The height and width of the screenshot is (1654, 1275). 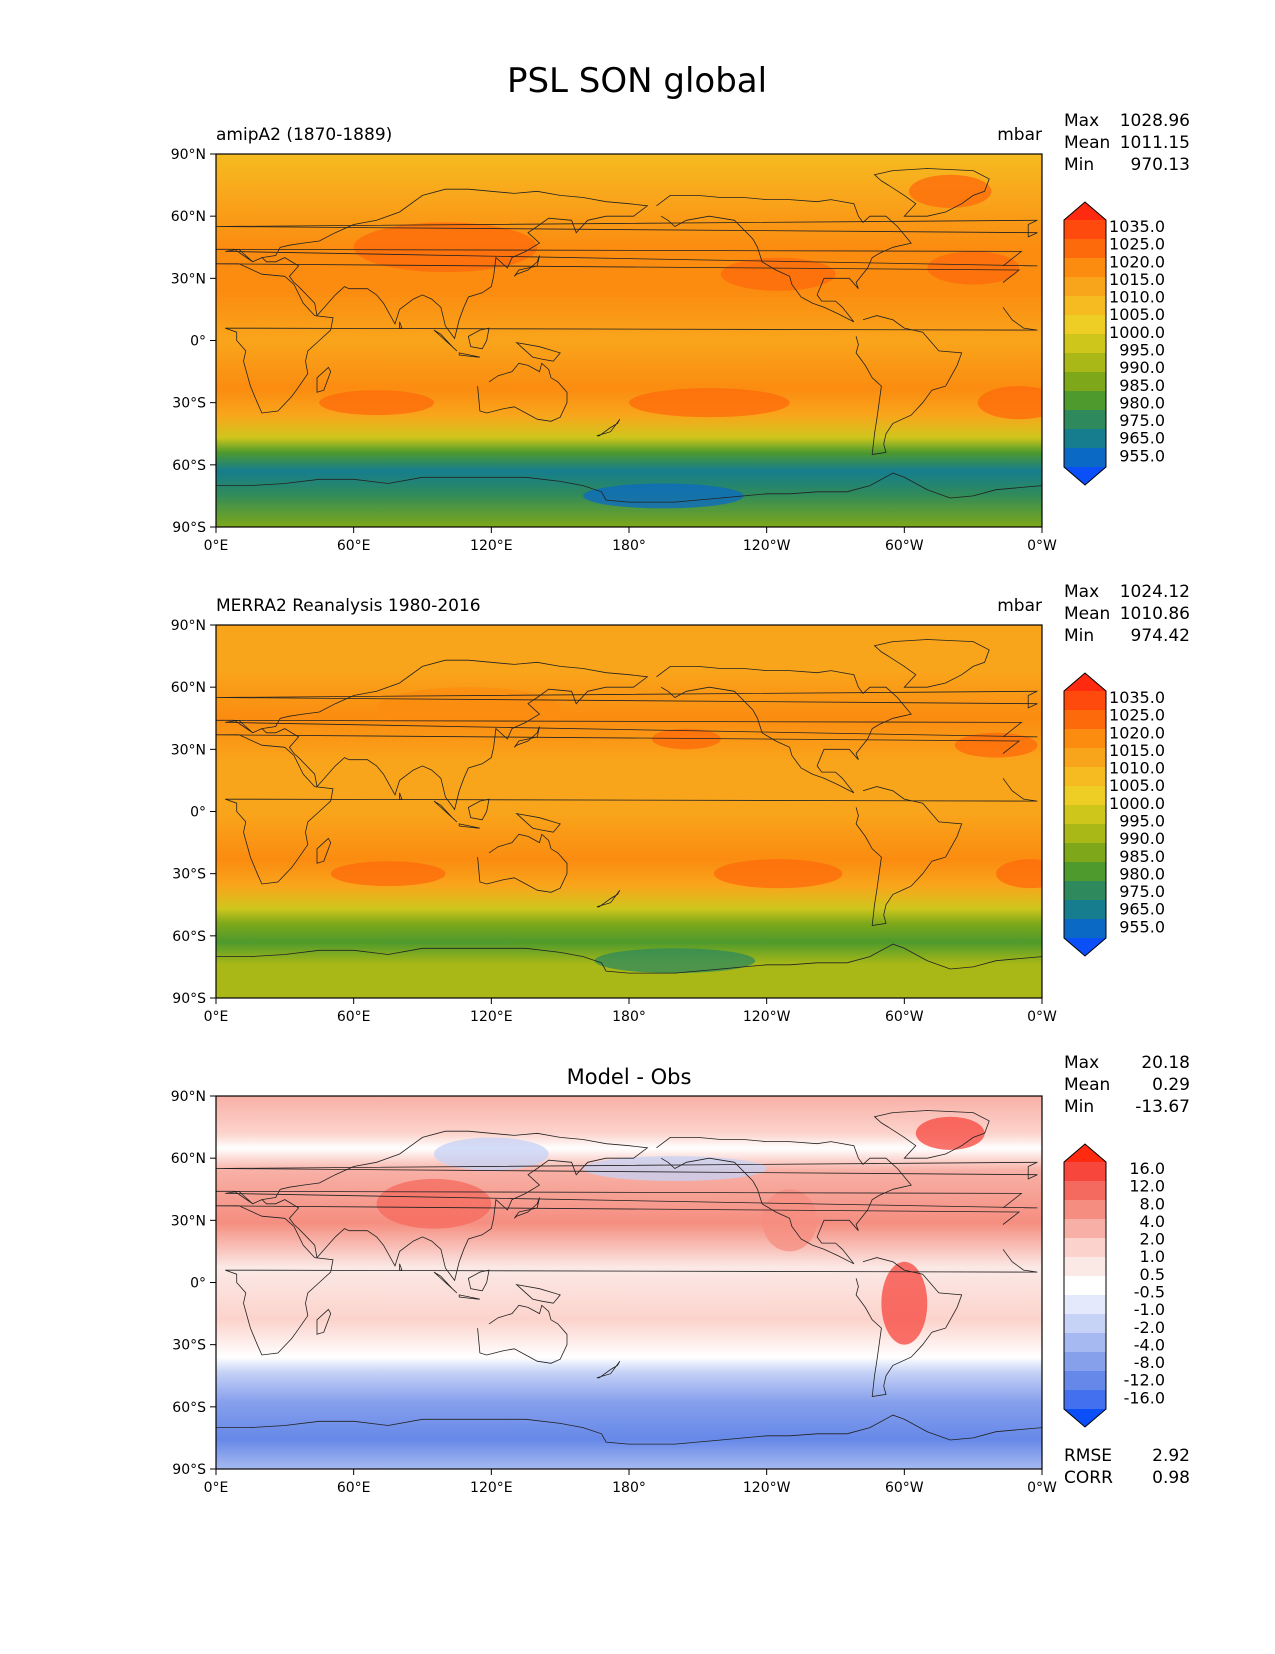 What do you see at coordinates (188, 1221) in the screenshot?
I see `lat-tick-label: 30°N` at bounding box center [188, 1221].